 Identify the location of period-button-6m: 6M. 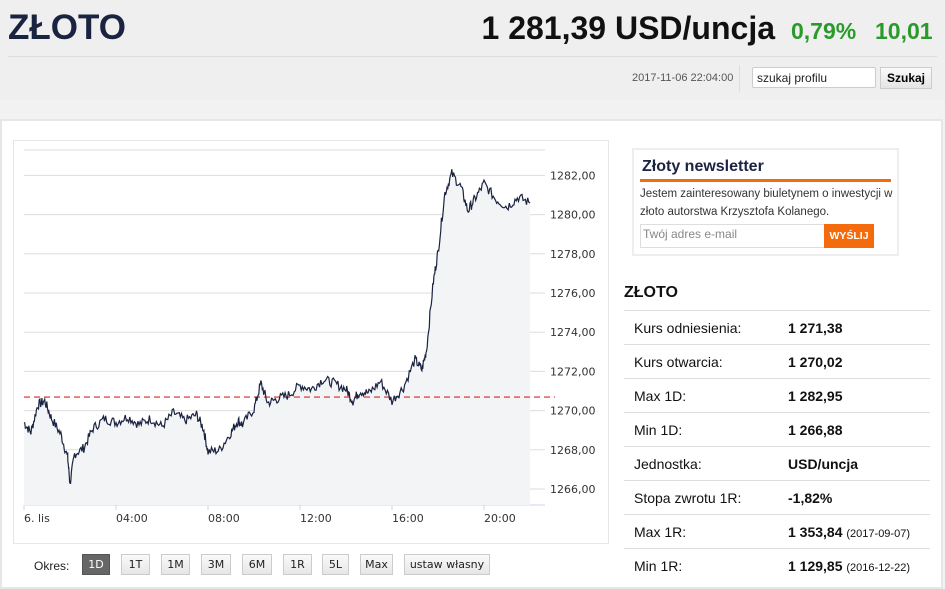
(257, 564).